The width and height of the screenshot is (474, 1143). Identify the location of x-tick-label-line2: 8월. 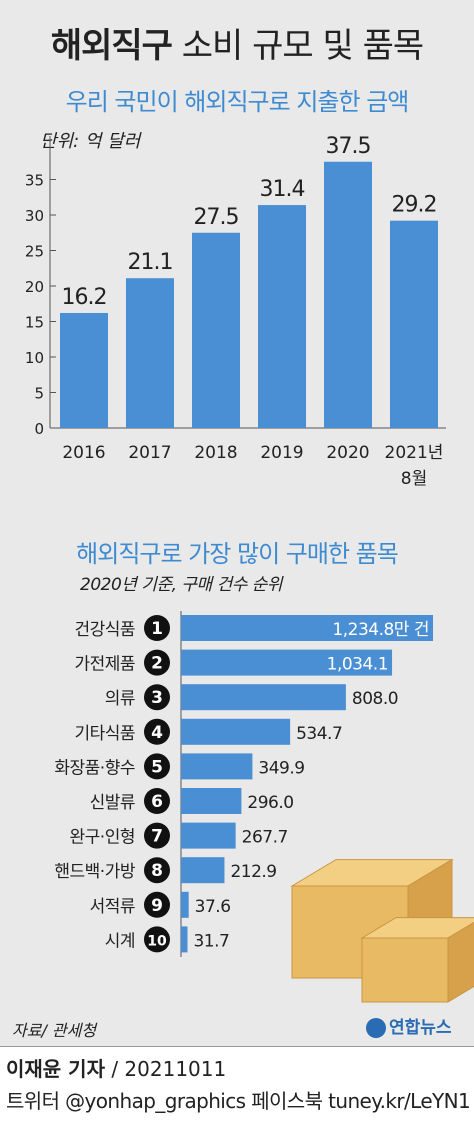
(414, 479).